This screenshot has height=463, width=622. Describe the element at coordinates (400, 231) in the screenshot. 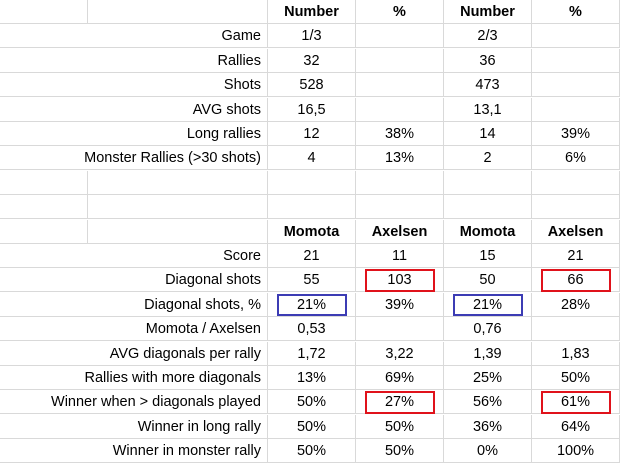

I see `t2-header-1: Axelsen` at that location.